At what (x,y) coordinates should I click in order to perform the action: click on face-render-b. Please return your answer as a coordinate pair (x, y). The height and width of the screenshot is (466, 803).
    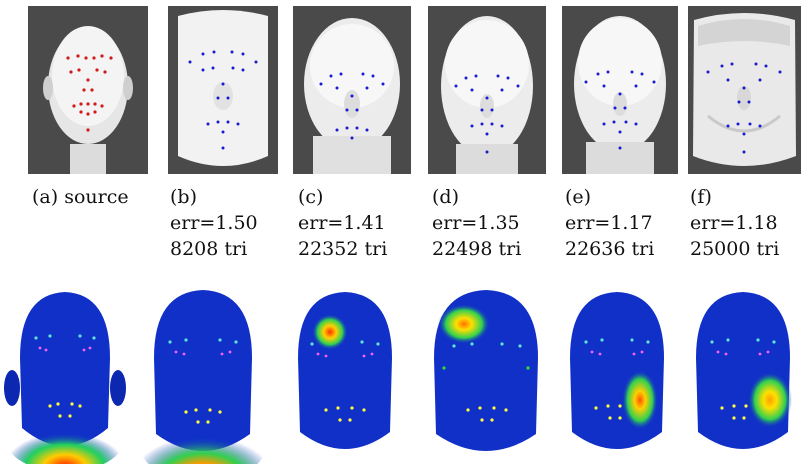
    Looking at the image, I should click on (223, 88).